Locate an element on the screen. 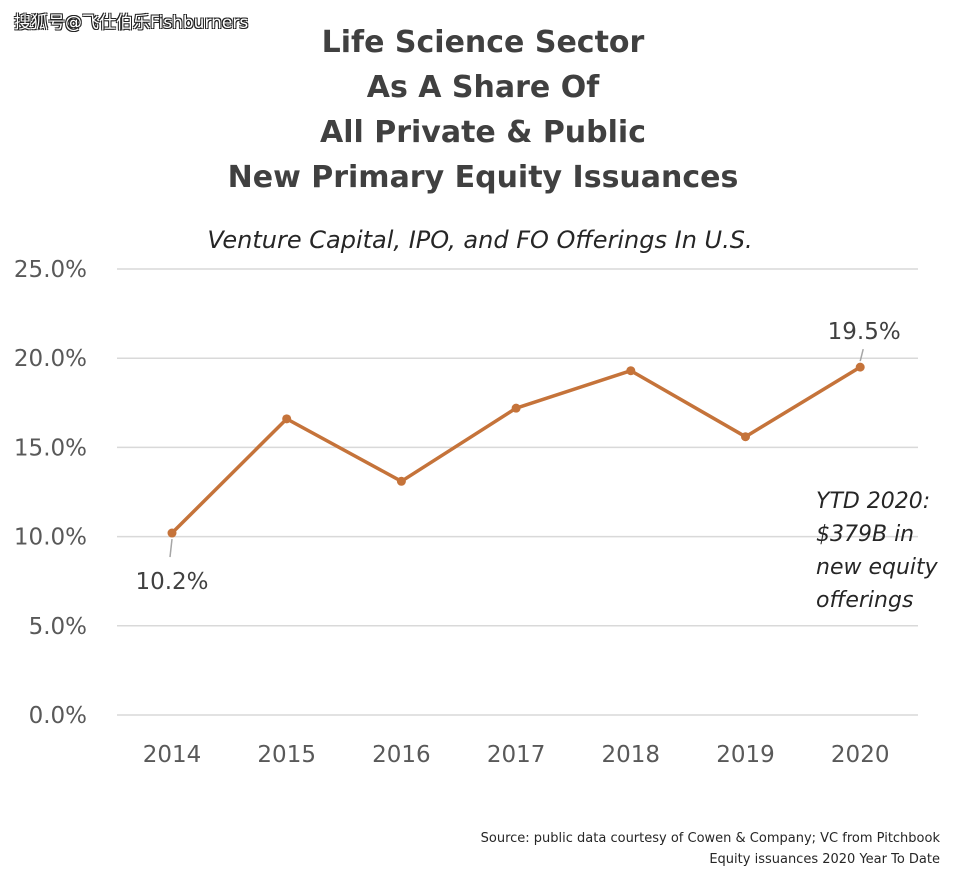 The image size is (960, 881). y-tick-label: 20.0% is located at coordinates (50, 359).